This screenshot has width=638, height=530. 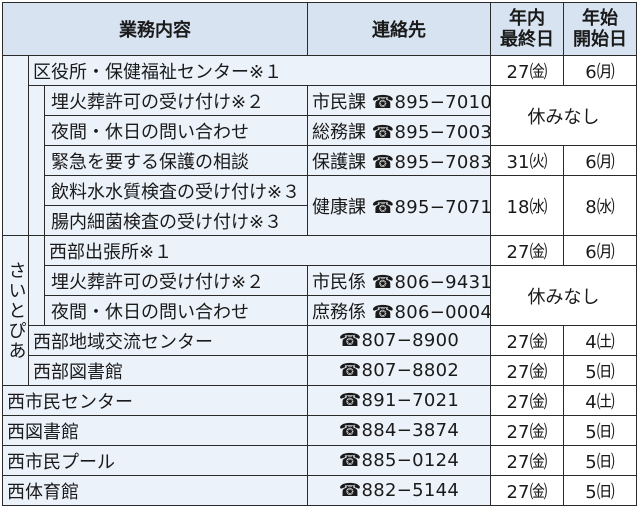 What do you see at coordinates (399, 460) in the screenshot?
I see `other-tel: ☎885−0124` at bounding box center [399, 460].